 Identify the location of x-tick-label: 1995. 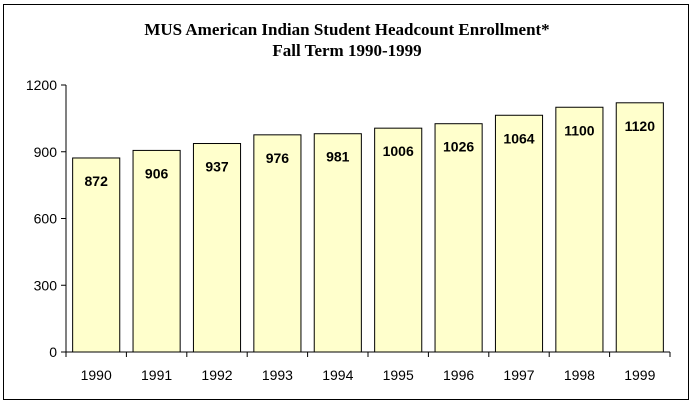
(398, 375).